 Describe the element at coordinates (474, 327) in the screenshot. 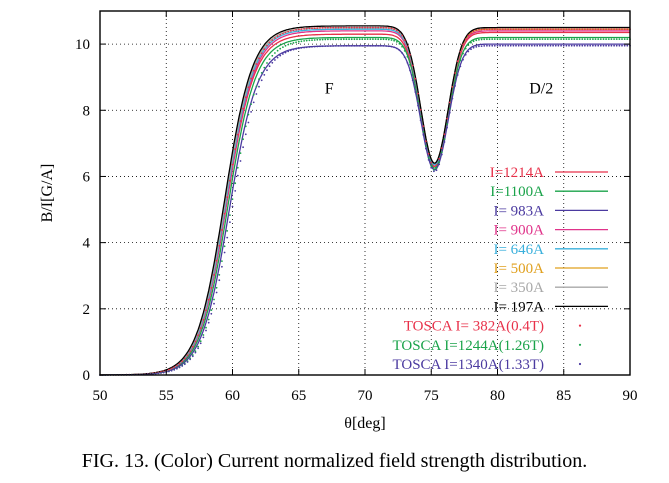

I see `legend-label: TOSCA I= 382A(0.4T)` at that location.